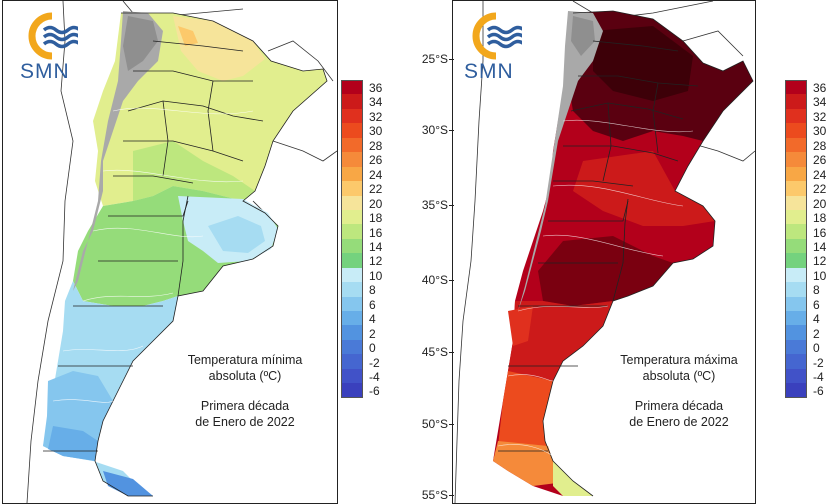 The image size is (836, 504). I want to click on colorbar-label: 0, so click(816, 348).